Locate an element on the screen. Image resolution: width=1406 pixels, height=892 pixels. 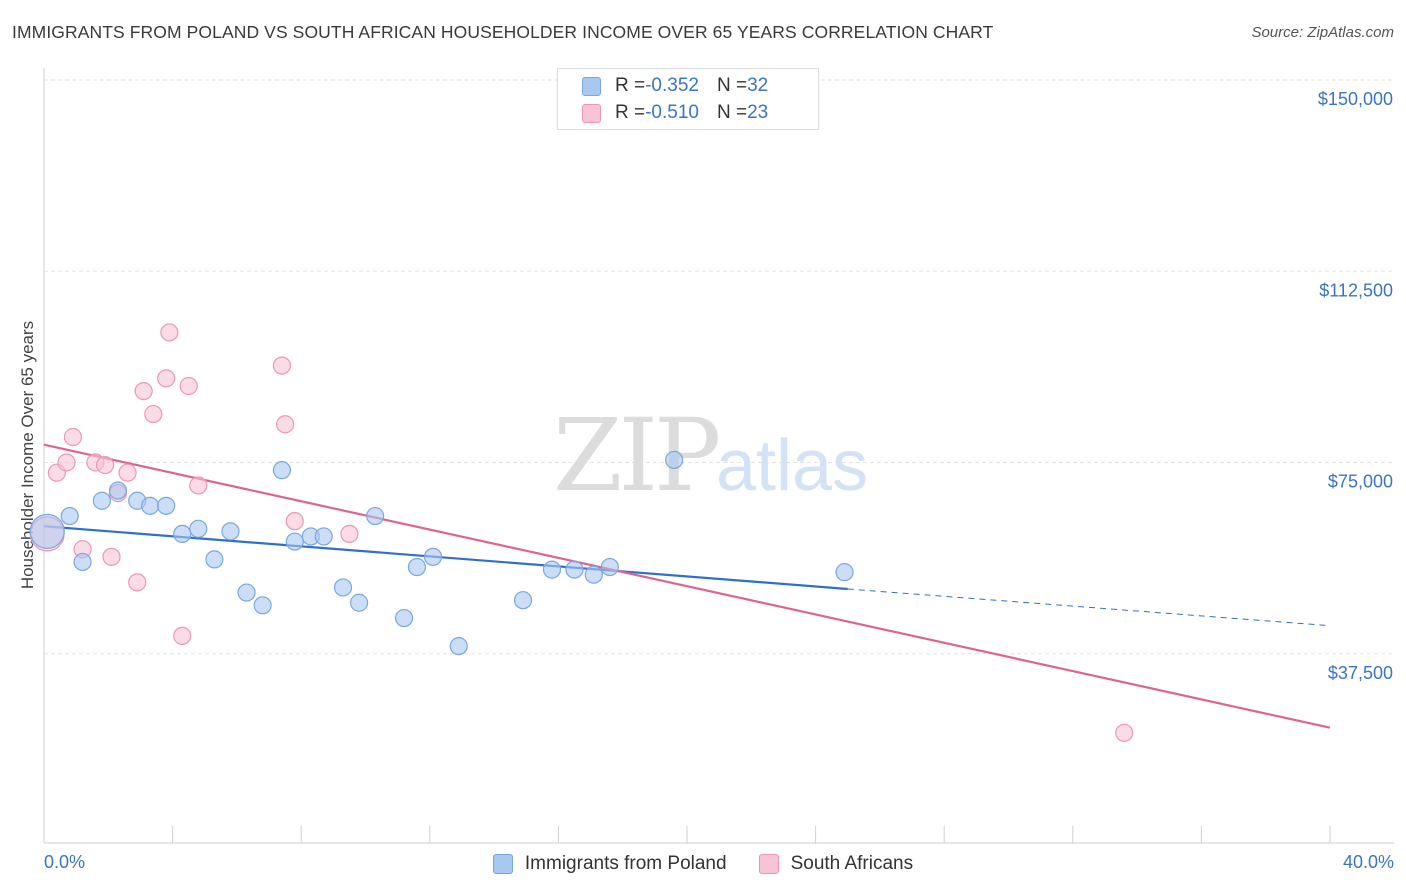
legend-item-south-africans: South Africans is located at coordinates (836, 864).